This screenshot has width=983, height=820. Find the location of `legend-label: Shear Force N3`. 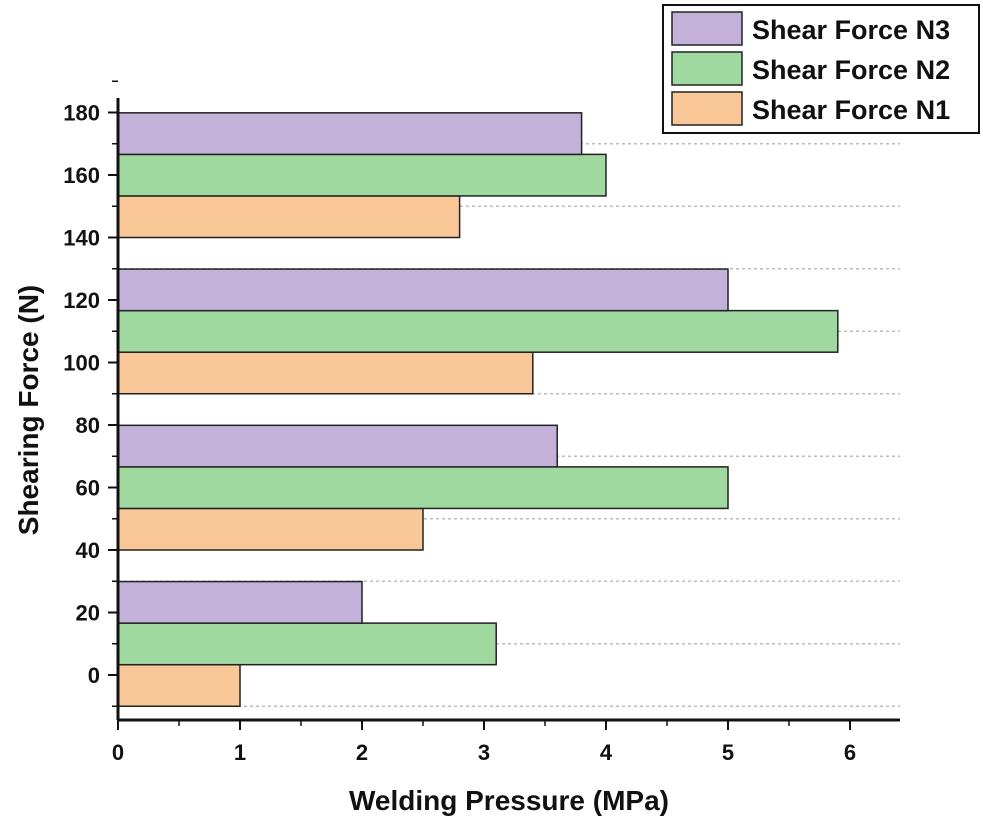

legend-label: Shear Force N3 is located at coordinates (851, 30).